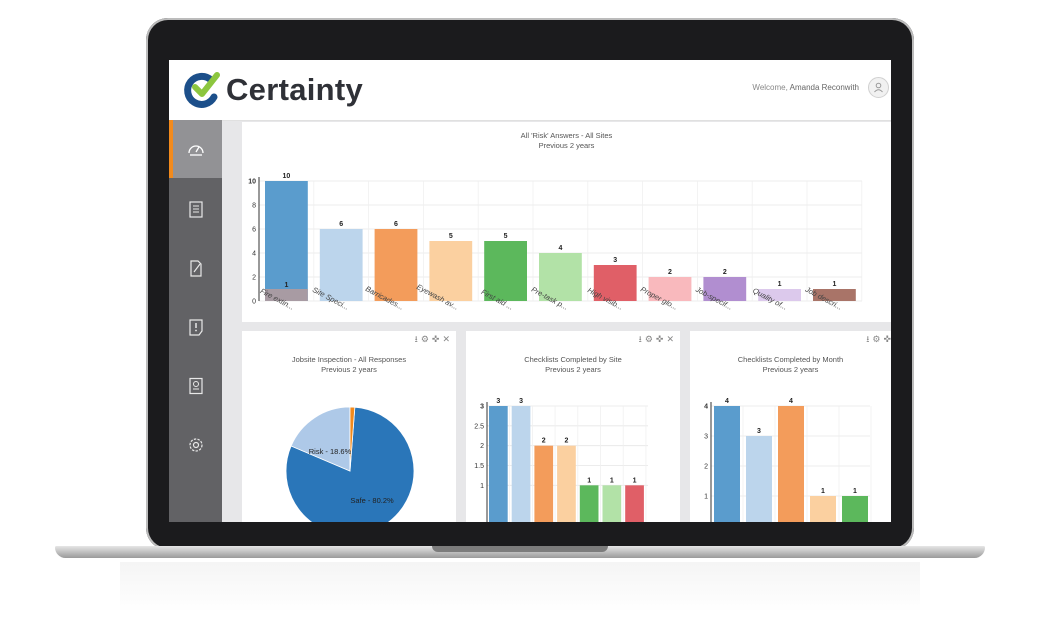 This screenshot has height=628, width=1041. I want to click on y-tick-label: 2, so click(706, 467).